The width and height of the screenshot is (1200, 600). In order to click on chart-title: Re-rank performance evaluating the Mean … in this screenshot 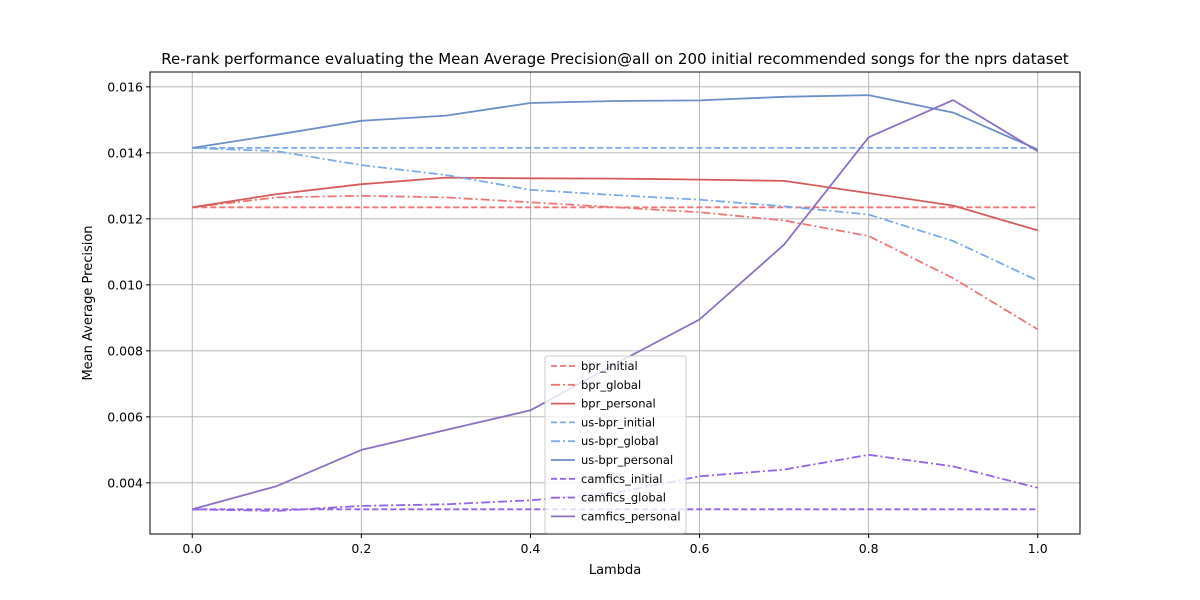, I will do `click(615, 59)`.